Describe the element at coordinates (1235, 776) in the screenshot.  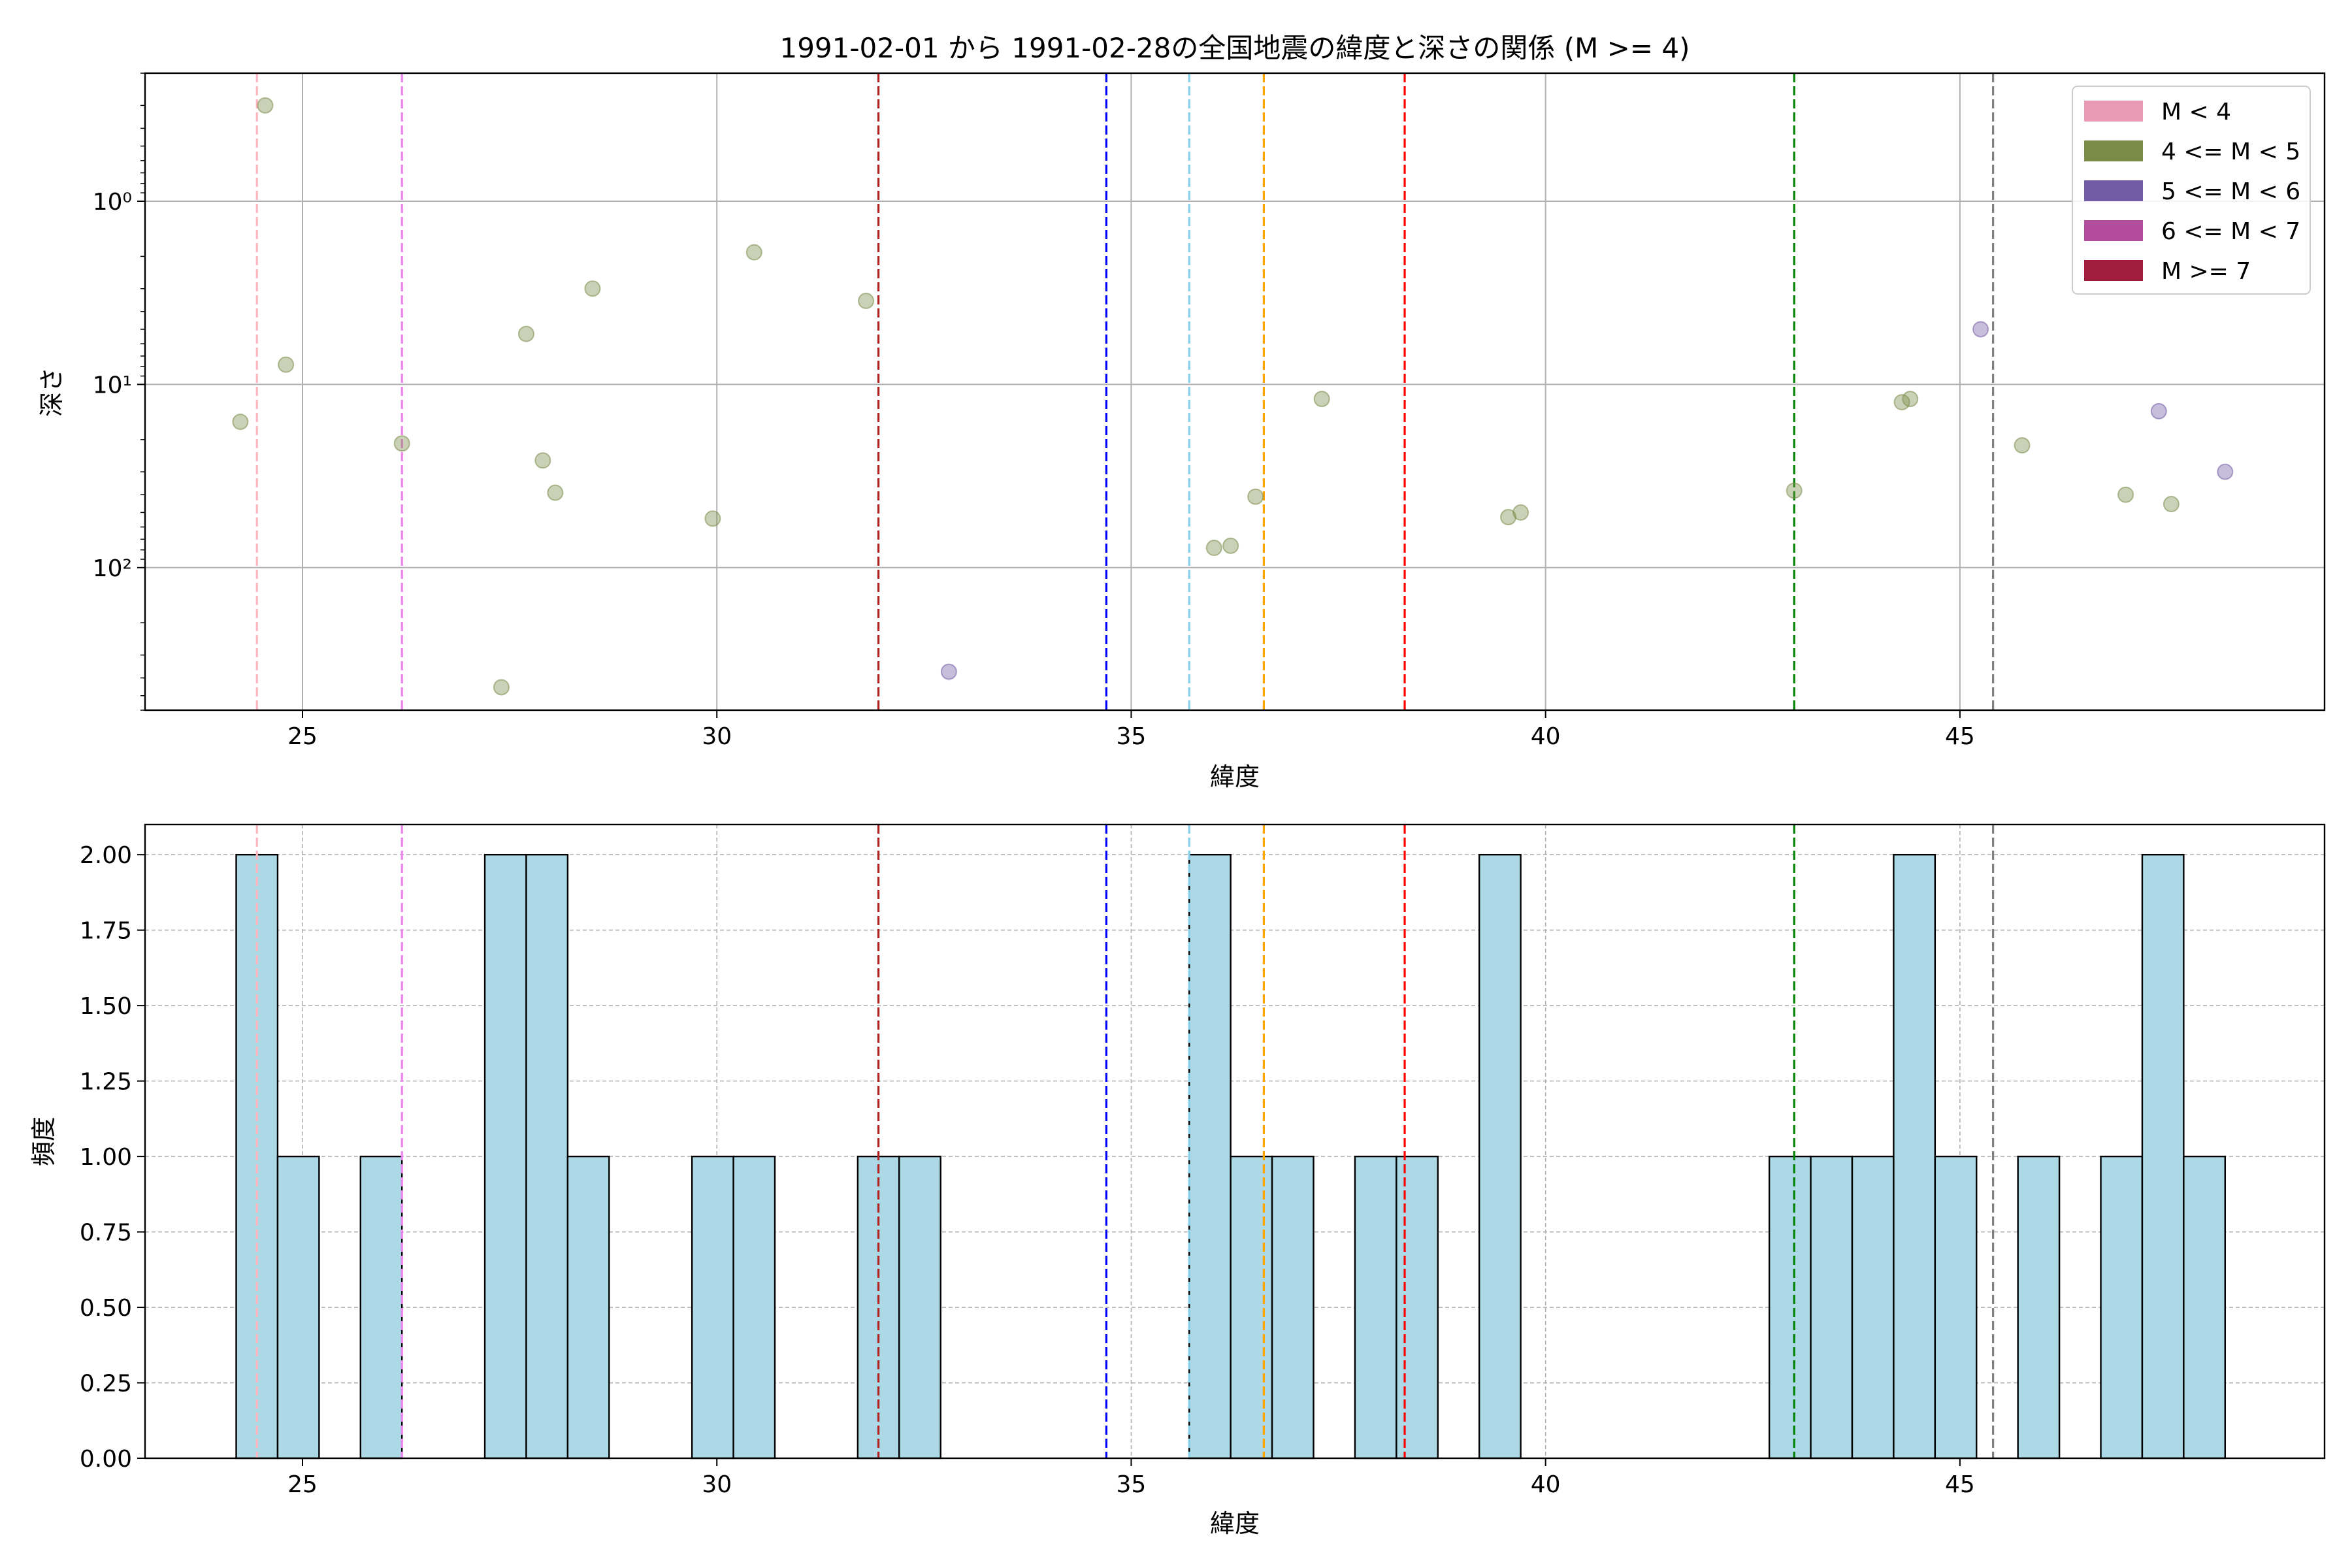
I see `scatter-x-axis-label: 緯度` at that location.